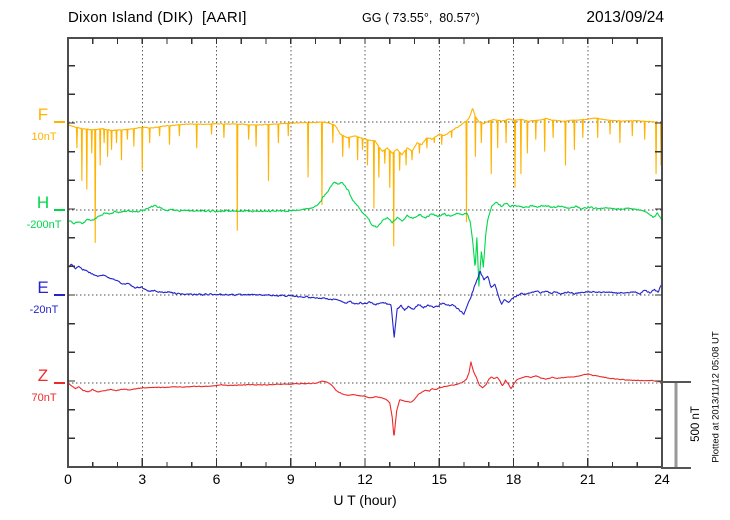  Describe the element at coordinates (421, 18) in the screenshot. I see `geographic-coordinates: GG ( 73.55°, 80.57°)` at that location.